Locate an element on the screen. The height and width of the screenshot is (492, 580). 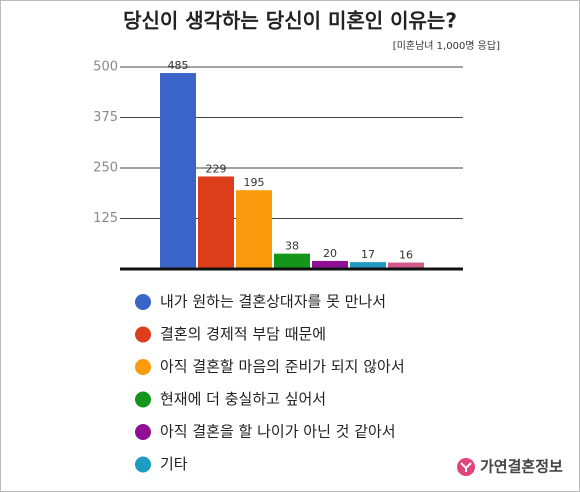
legend-label: 결혼의 경제적 부담 때문에 is located at coordinates (243, 334).